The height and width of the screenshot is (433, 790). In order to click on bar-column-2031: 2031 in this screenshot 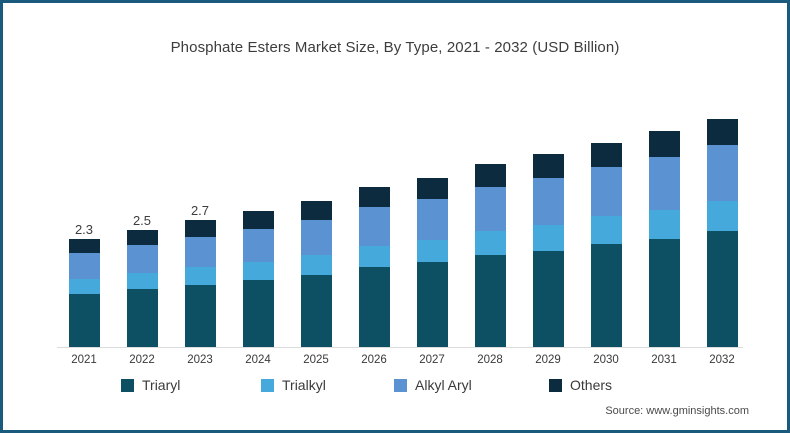, I will do `click(664, 226)`.